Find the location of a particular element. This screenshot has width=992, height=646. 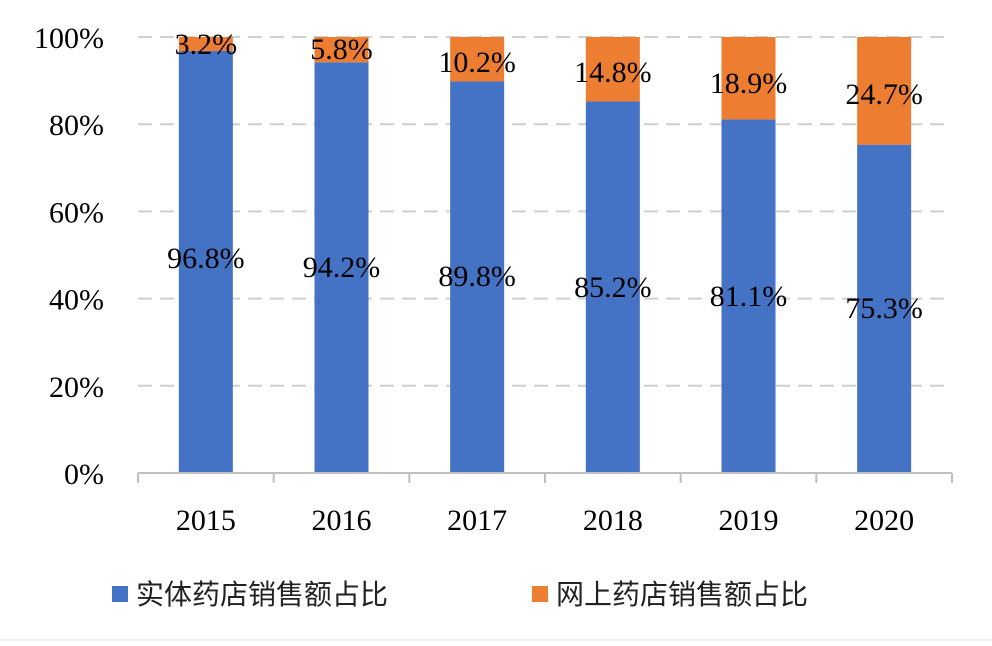

legend: 实体药店销售额占比 网上药店销售额占比 is located at coordinates (496, 609).